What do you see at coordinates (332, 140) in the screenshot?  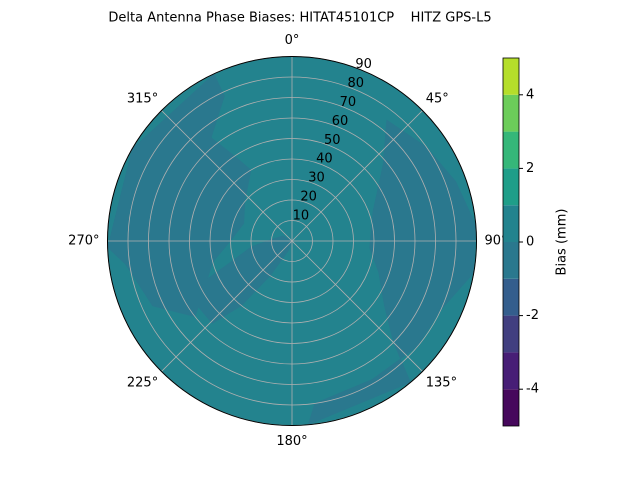 I see `r-tick-label: 50` at bounding box center [332, 140].